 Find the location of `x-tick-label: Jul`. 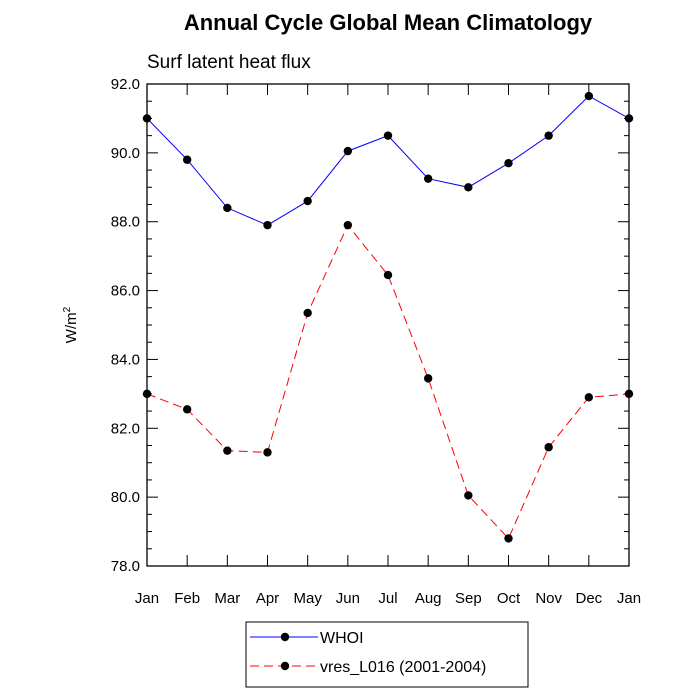

x-tick-label: Jul is located at coordinates (387, 598).